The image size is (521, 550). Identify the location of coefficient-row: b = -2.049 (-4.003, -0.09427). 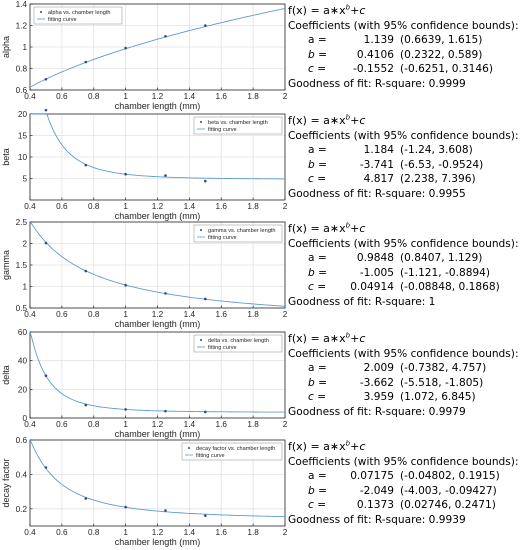
(404, 491).